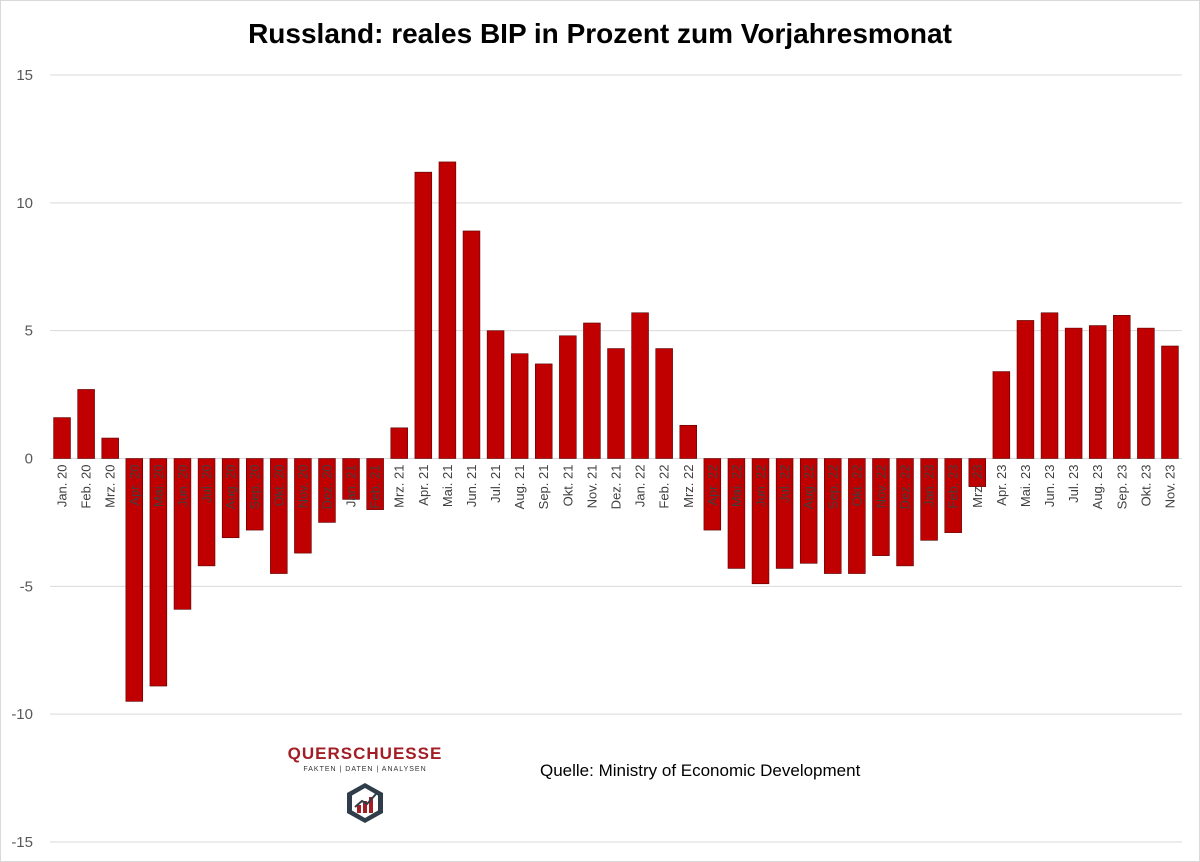  What do you see at coordinates (664, 487) in the screenshot?
I see `x-tick-label: Feb. 22` at bounding box center [664, 487].